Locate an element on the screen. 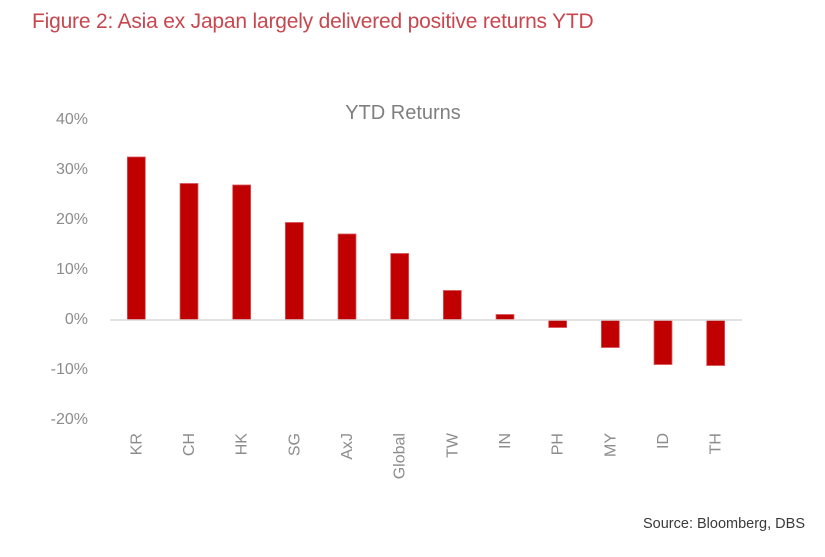 This screenshot has height=557, width=825. y-tick-label: -10% is located at coordinates (69, 369).